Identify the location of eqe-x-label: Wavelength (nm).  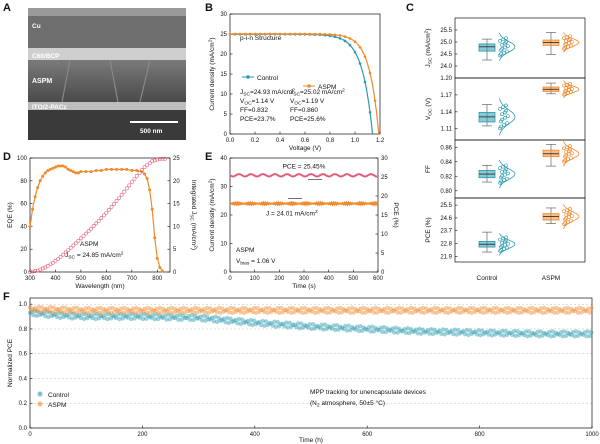
(99, 286).